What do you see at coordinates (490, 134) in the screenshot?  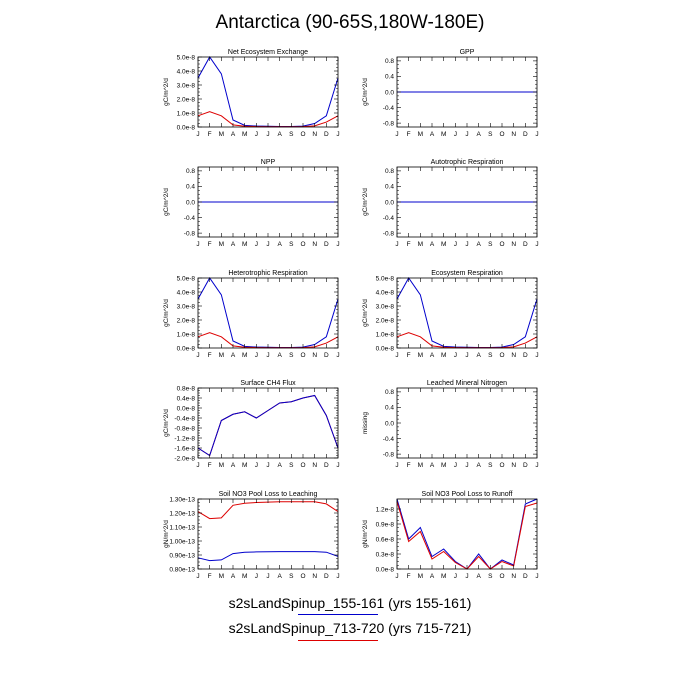 I see `chart-gpp-xtick-label: S` at bounding box center [490, 134].